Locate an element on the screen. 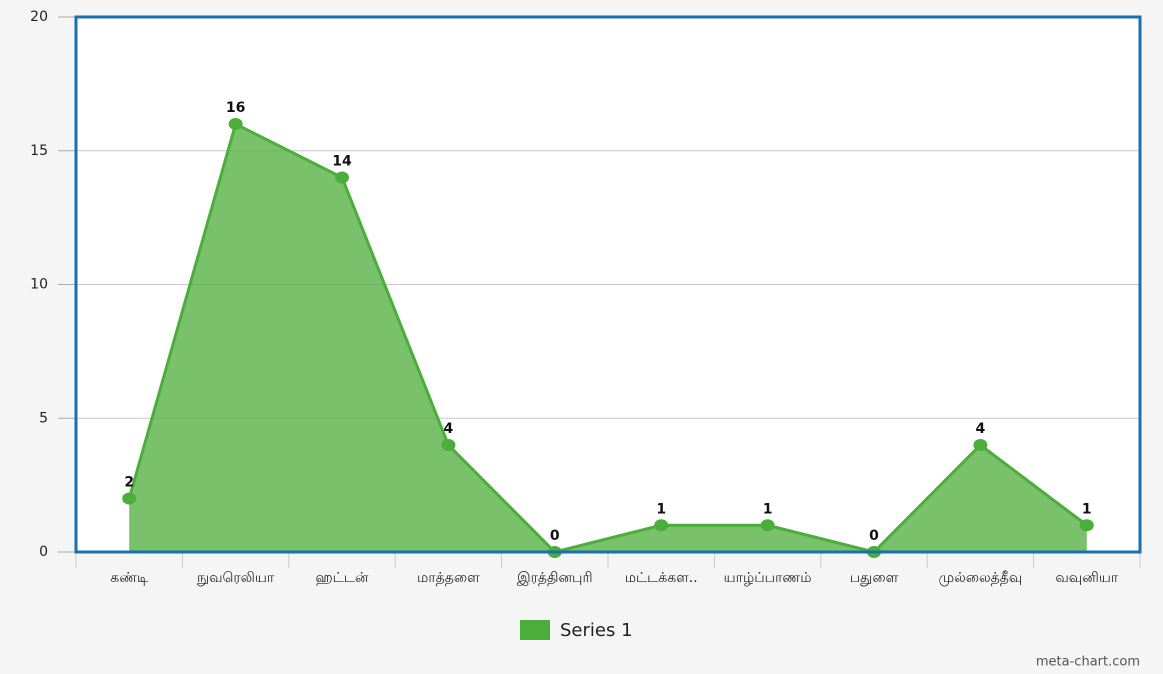  x-tick-label: இரத்தினபுரி is located at coordinates (555, 578).